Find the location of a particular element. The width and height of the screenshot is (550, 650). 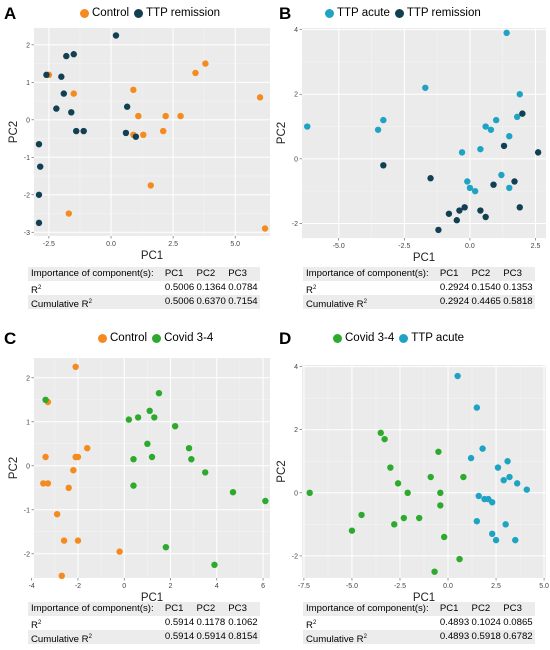

stats-value: 0.1353 is located at coordinates (518, 287).